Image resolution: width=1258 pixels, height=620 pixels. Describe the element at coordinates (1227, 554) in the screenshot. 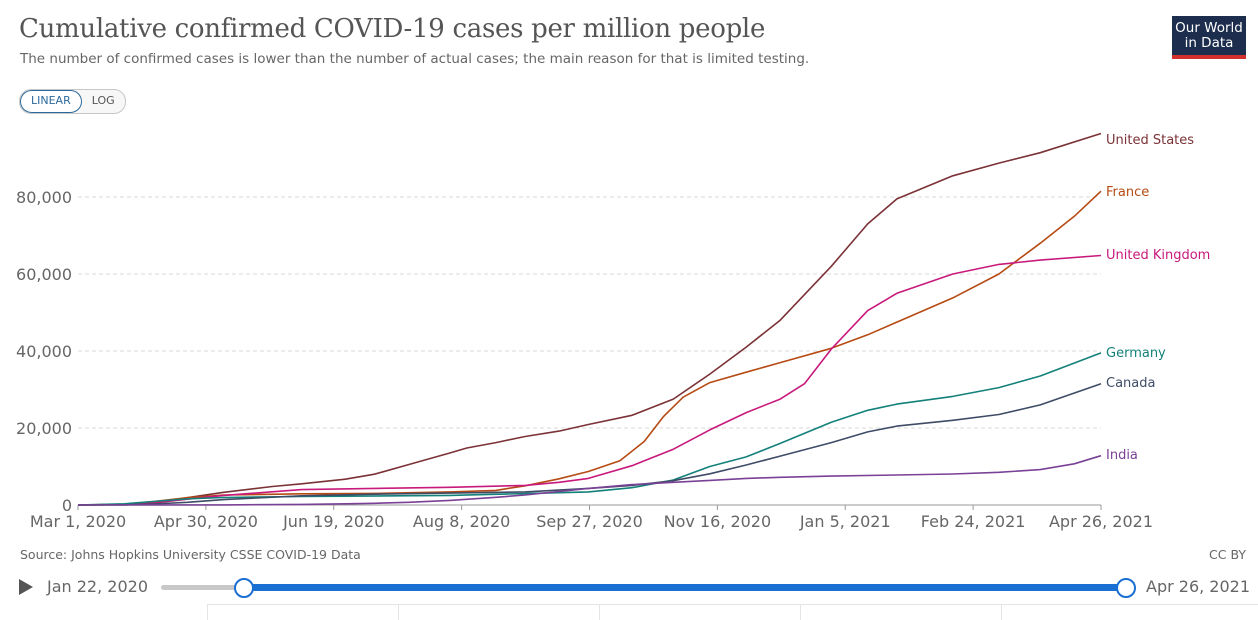

I see `license-link: CC BY` at that location.